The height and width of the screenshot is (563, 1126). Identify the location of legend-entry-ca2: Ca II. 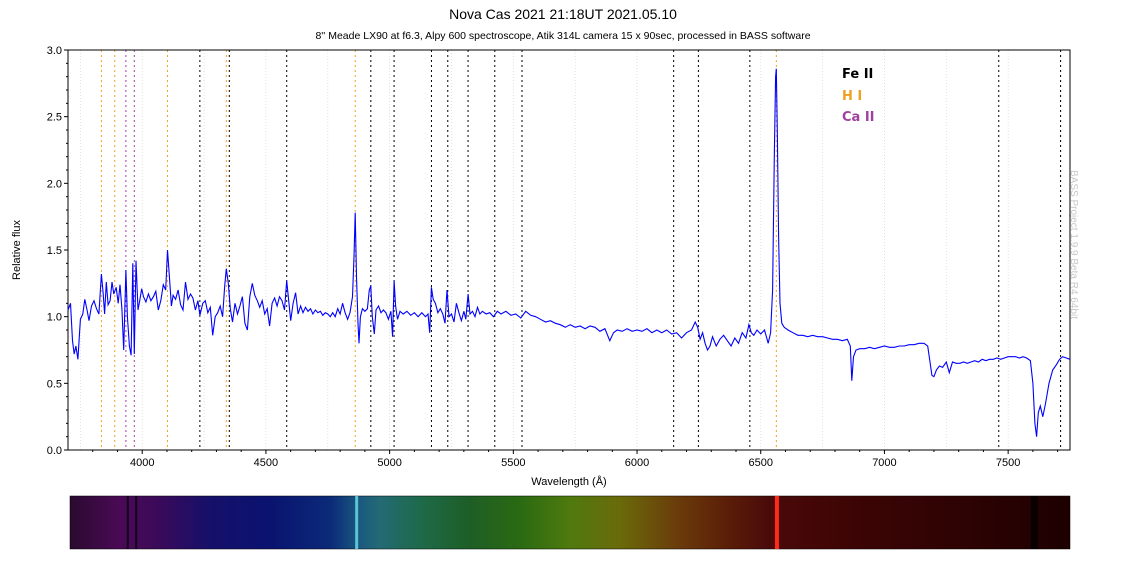
(858, 117).